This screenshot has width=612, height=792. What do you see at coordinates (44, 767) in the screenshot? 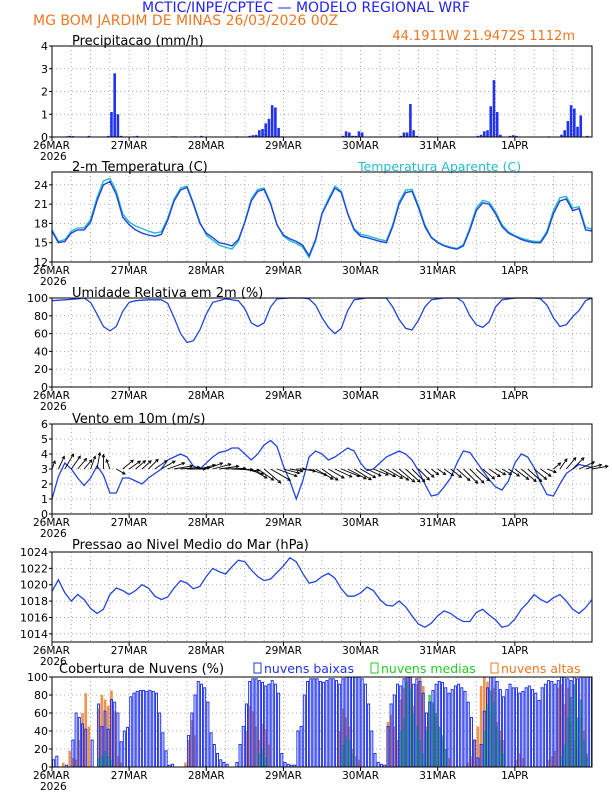
I see `y-tick-label: 0` at bounding box center [44, 767].